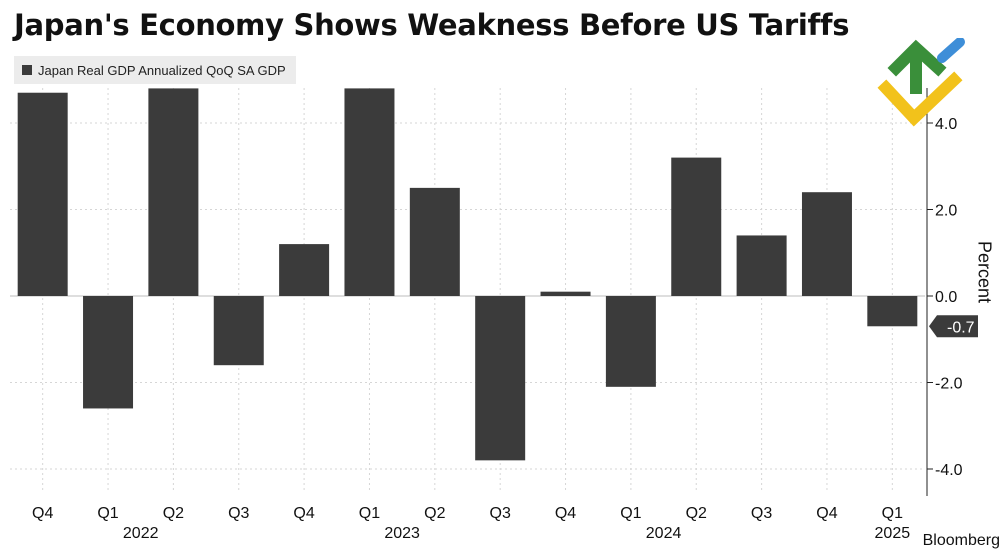  What do you see at coordinates (949, 384) in the screenshot?
I see `y-tick-label: -2.0` at bounding box center [949, 384].